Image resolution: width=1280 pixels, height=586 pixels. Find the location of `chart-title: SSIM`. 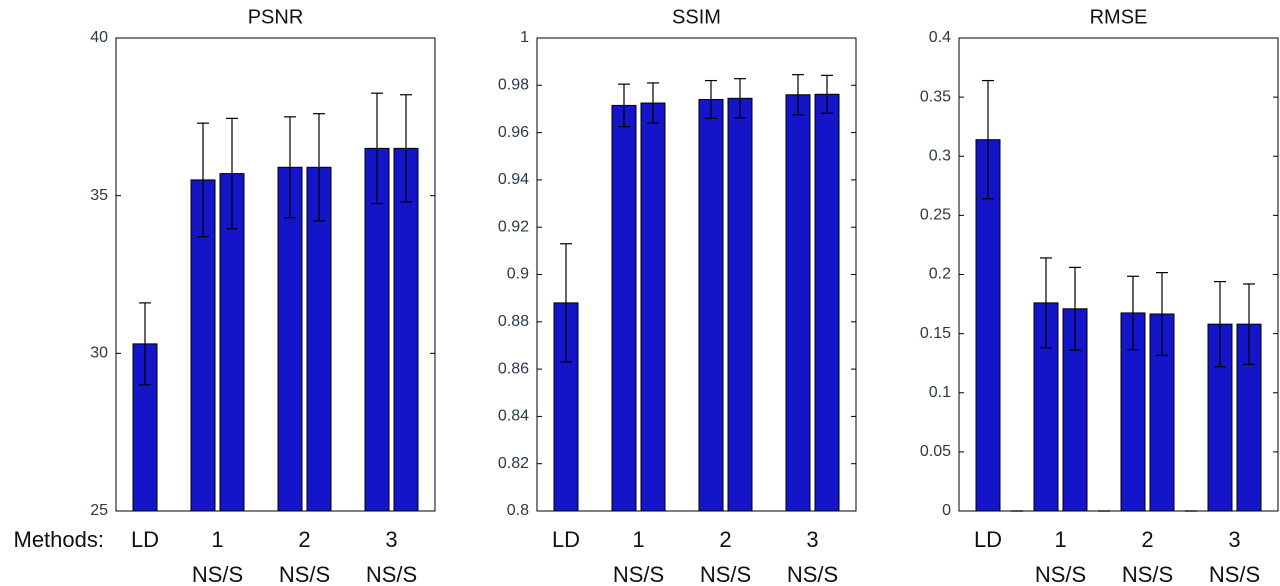

chart-title: SSIM is located at coordinates (696, 17).